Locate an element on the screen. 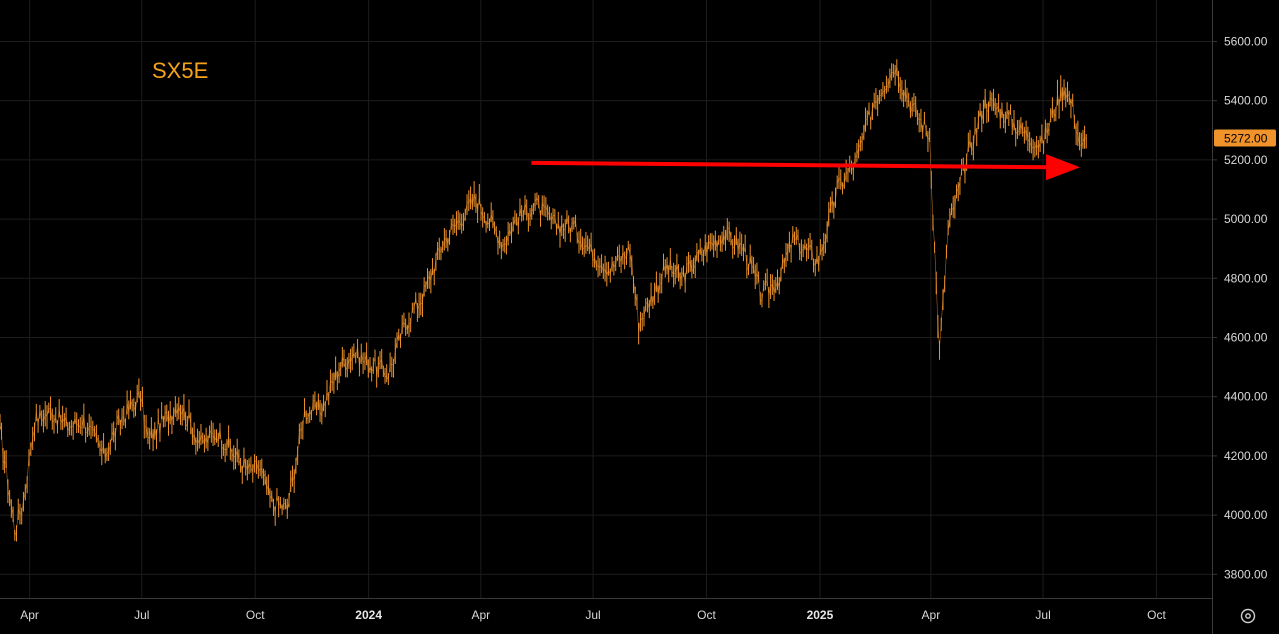 Image resolution: width=1279 pixels, height=634 pixels. annotations is located at coordinates (806, 167).